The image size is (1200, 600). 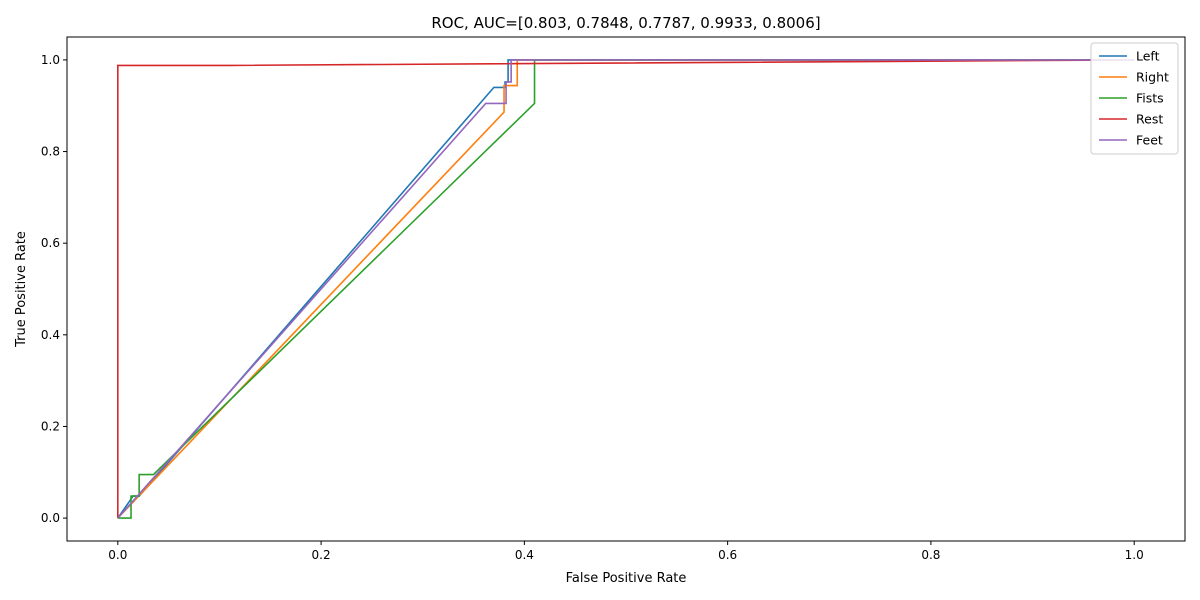 What do you see at coordinates (1150, 98) in the screenshot?
I see `legend-label-fists: Fists` at bounding box center [1150, 98].